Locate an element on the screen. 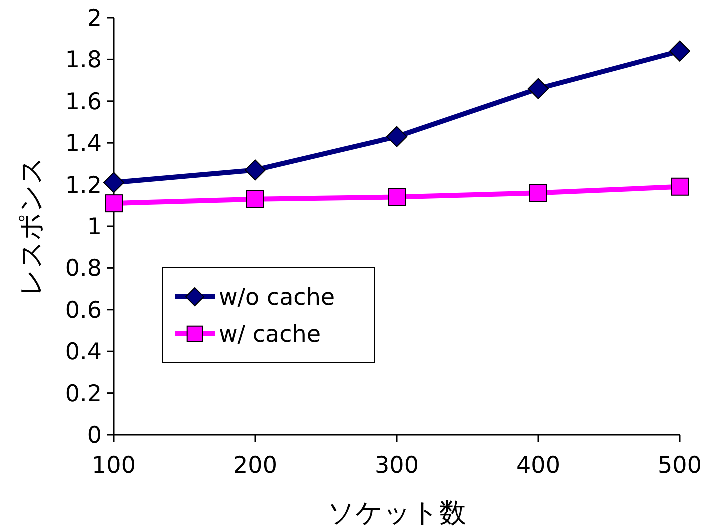 Image resolution: width=707 pixels, height=531 pixels. x-tick-label: 300 is located at coordinates (397, 466).